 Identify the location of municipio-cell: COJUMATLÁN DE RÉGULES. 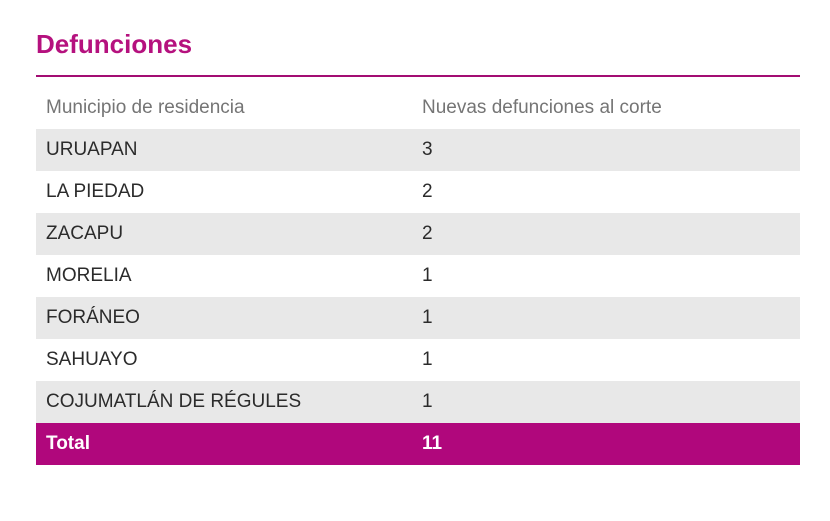
(174, 401).